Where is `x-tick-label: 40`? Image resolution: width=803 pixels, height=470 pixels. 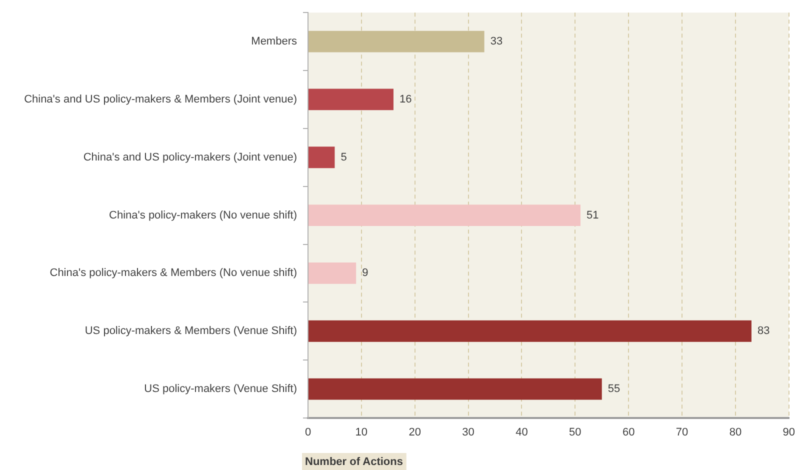 x-tick-label: 40 is located at coordinates (522, 432).